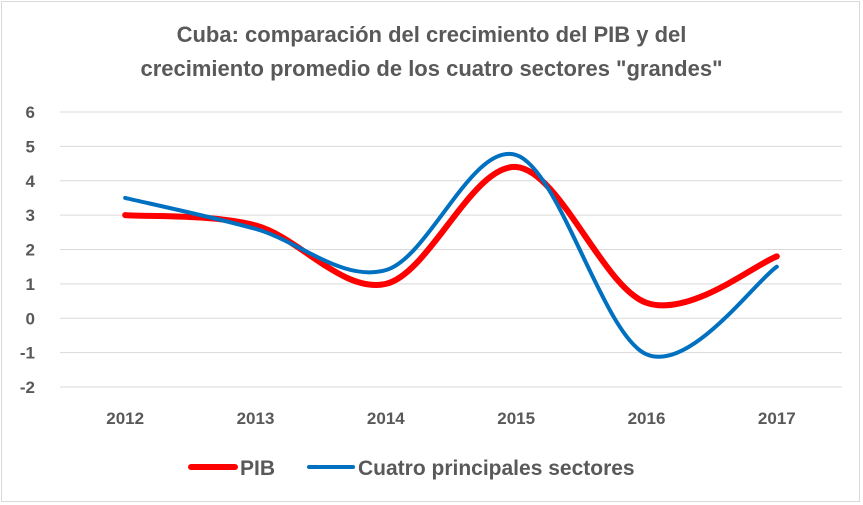  I want to click on legend: PIB Cuatro principales sectores, so click(411, 468).